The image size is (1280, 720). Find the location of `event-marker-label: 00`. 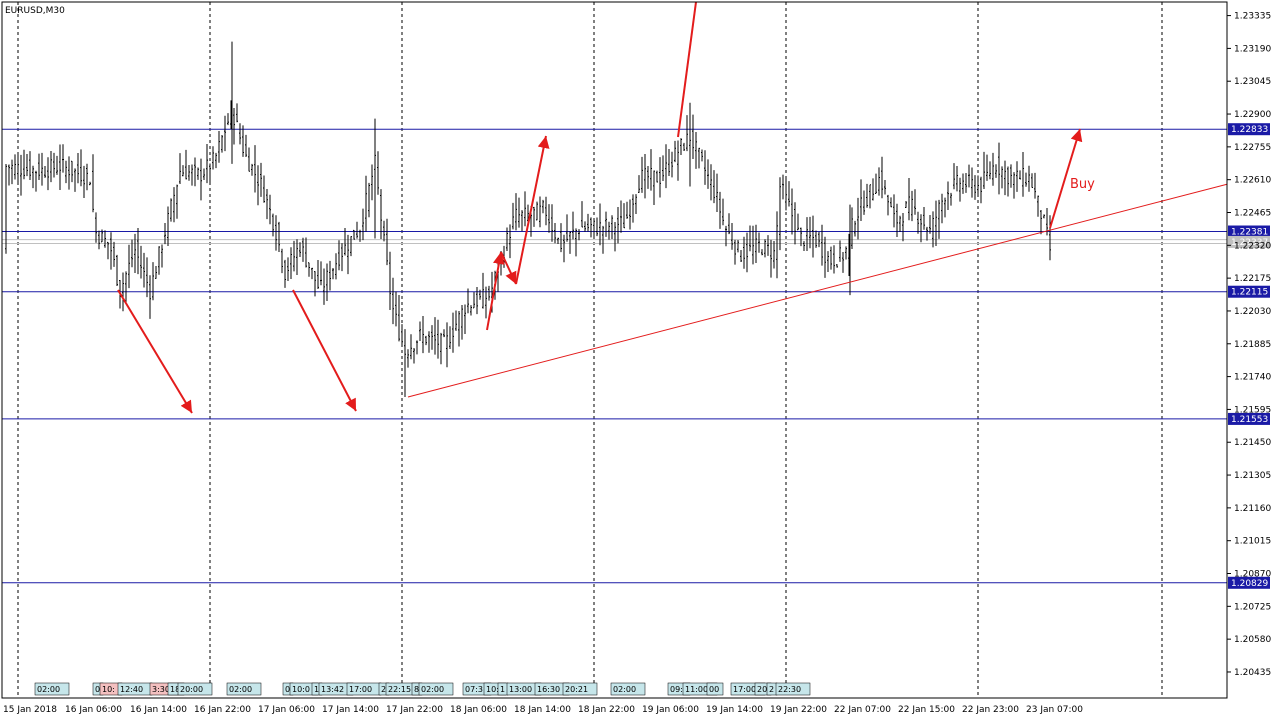

event-marker-label: 00 is located at coordinates (714, 689).